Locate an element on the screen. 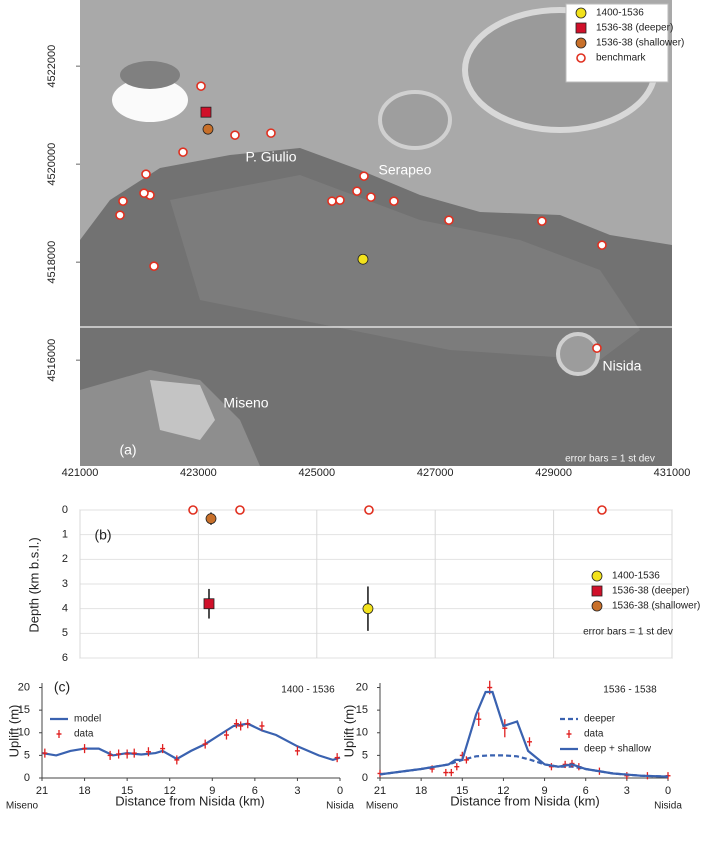 This screenshot has height=847, width=713. x-tick-label: 6 is located at coordinates (255, 791).